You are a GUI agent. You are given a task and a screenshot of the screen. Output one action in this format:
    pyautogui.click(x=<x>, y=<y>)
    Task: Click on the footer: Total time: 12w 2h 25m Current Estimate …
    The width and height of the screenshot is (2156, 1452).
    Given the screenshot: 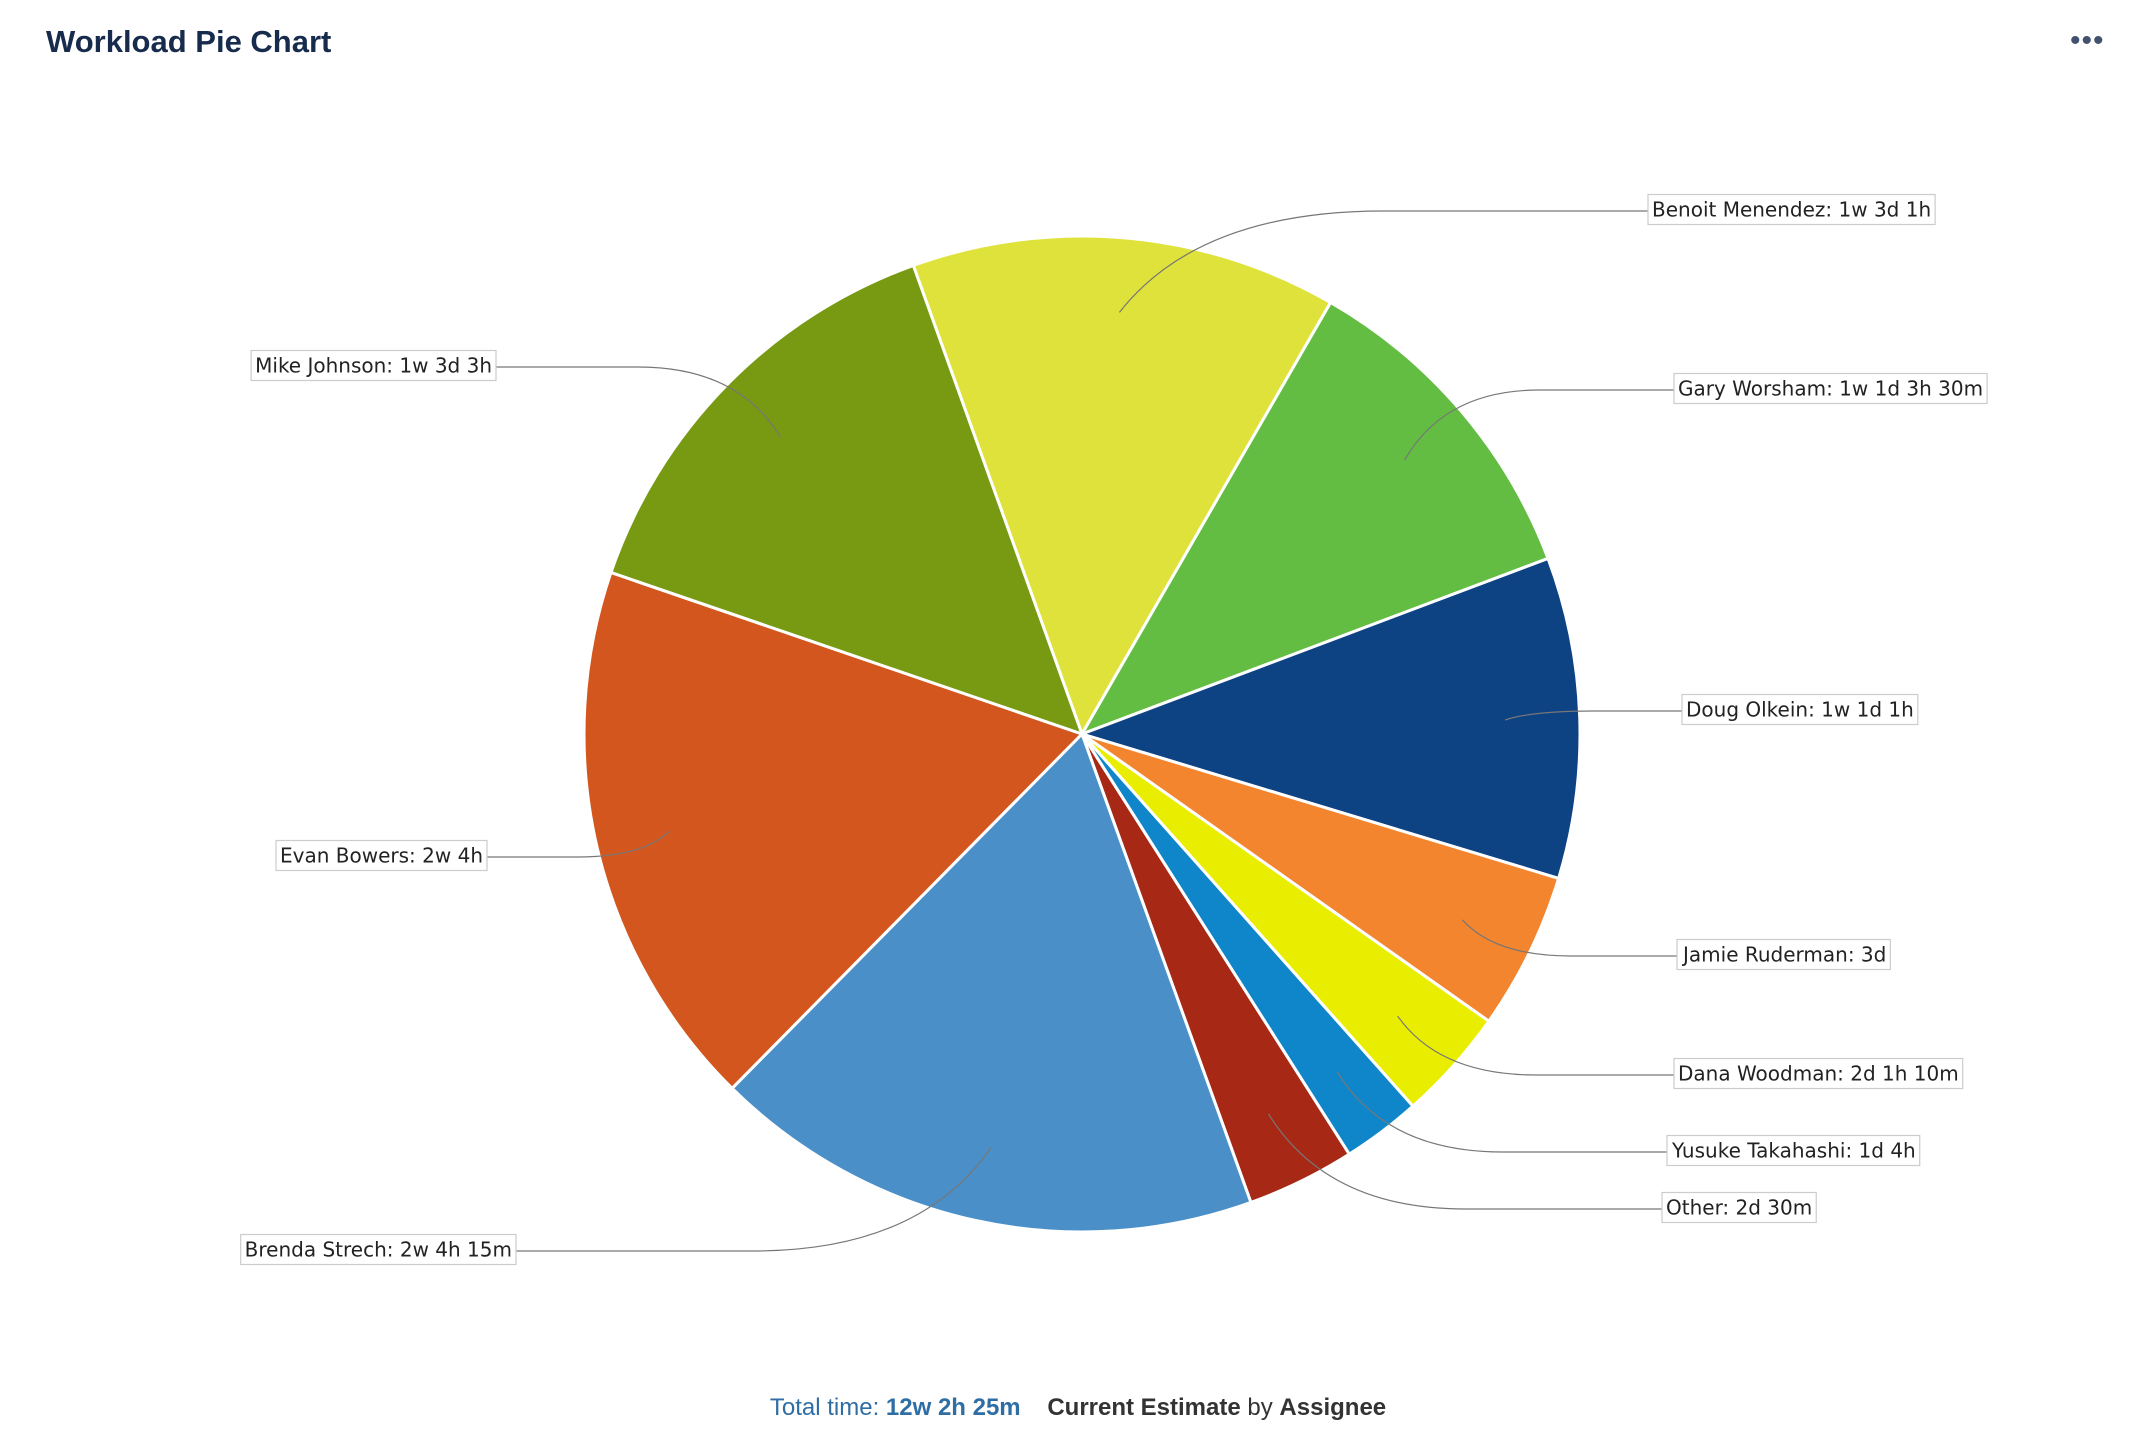 What is the action you would take?
    pyautogui.click(x=1078, y=1408)
    